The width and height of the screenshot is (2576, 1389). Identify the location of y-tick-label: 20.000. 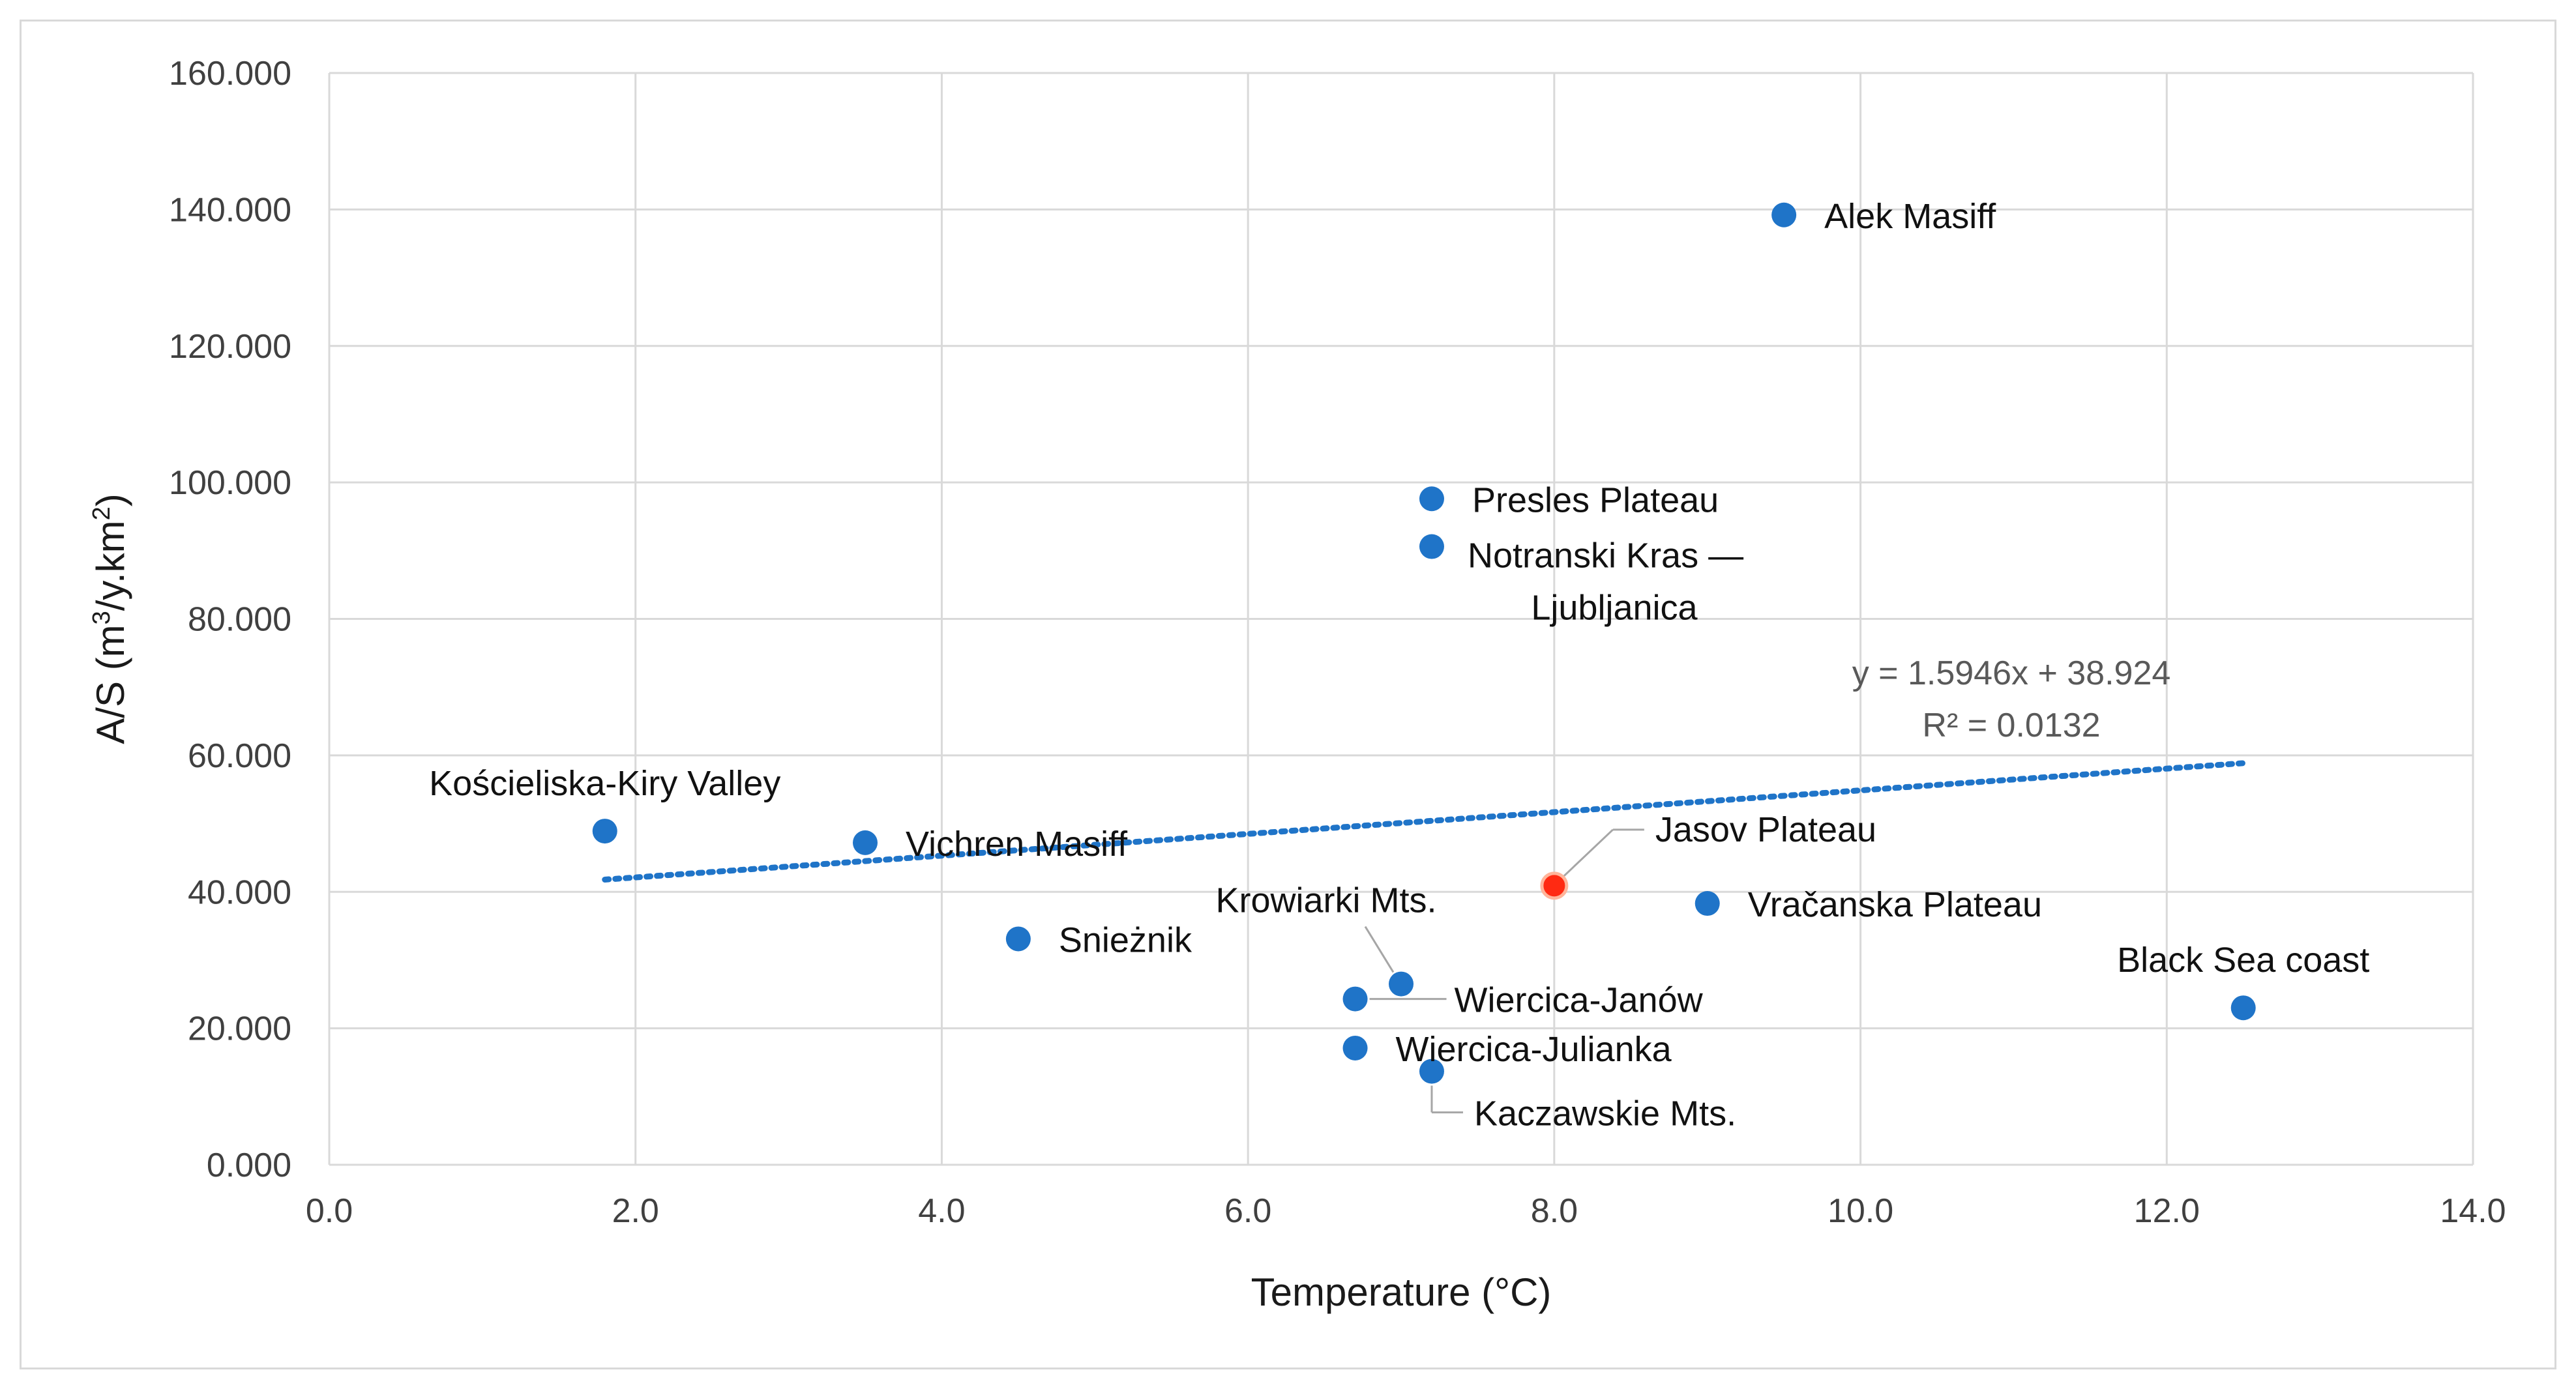
(239, 1029).